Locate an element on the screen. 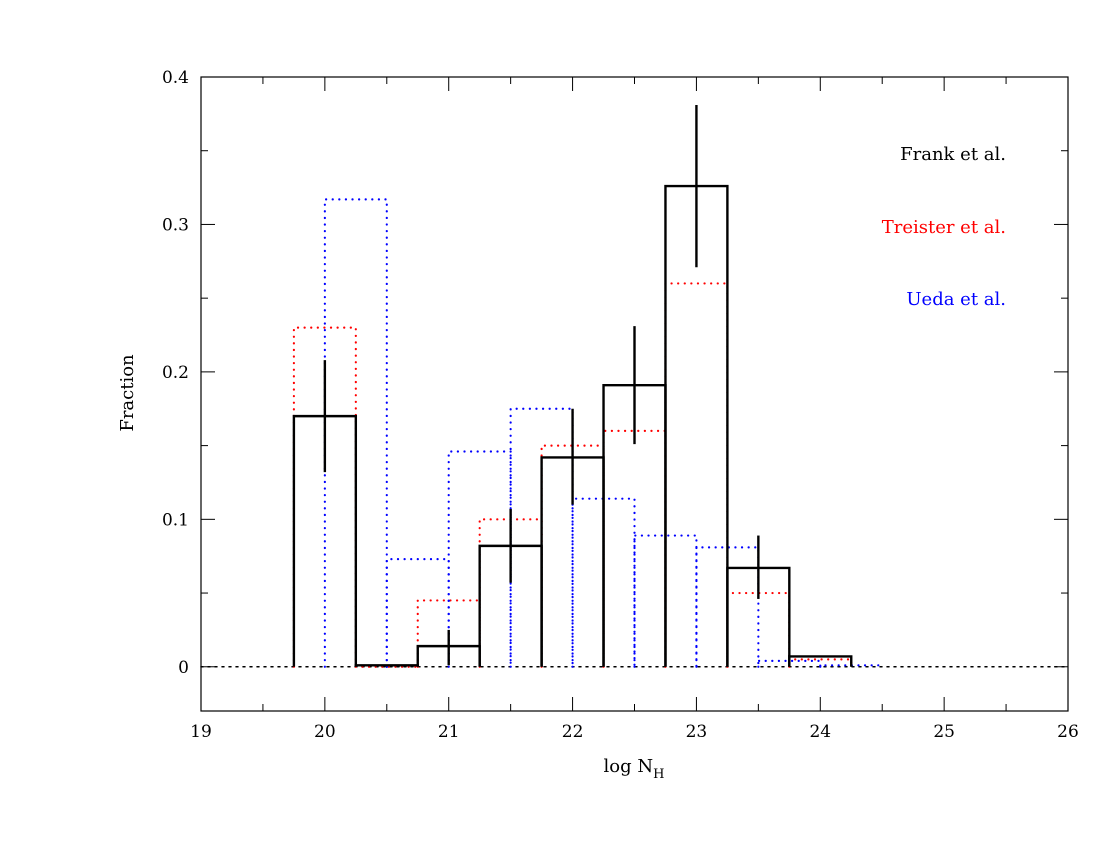 Image resolution: width=1100 pixels, height=850 pixels. x-axis-label: log NH is located at coordinates (634, 769).